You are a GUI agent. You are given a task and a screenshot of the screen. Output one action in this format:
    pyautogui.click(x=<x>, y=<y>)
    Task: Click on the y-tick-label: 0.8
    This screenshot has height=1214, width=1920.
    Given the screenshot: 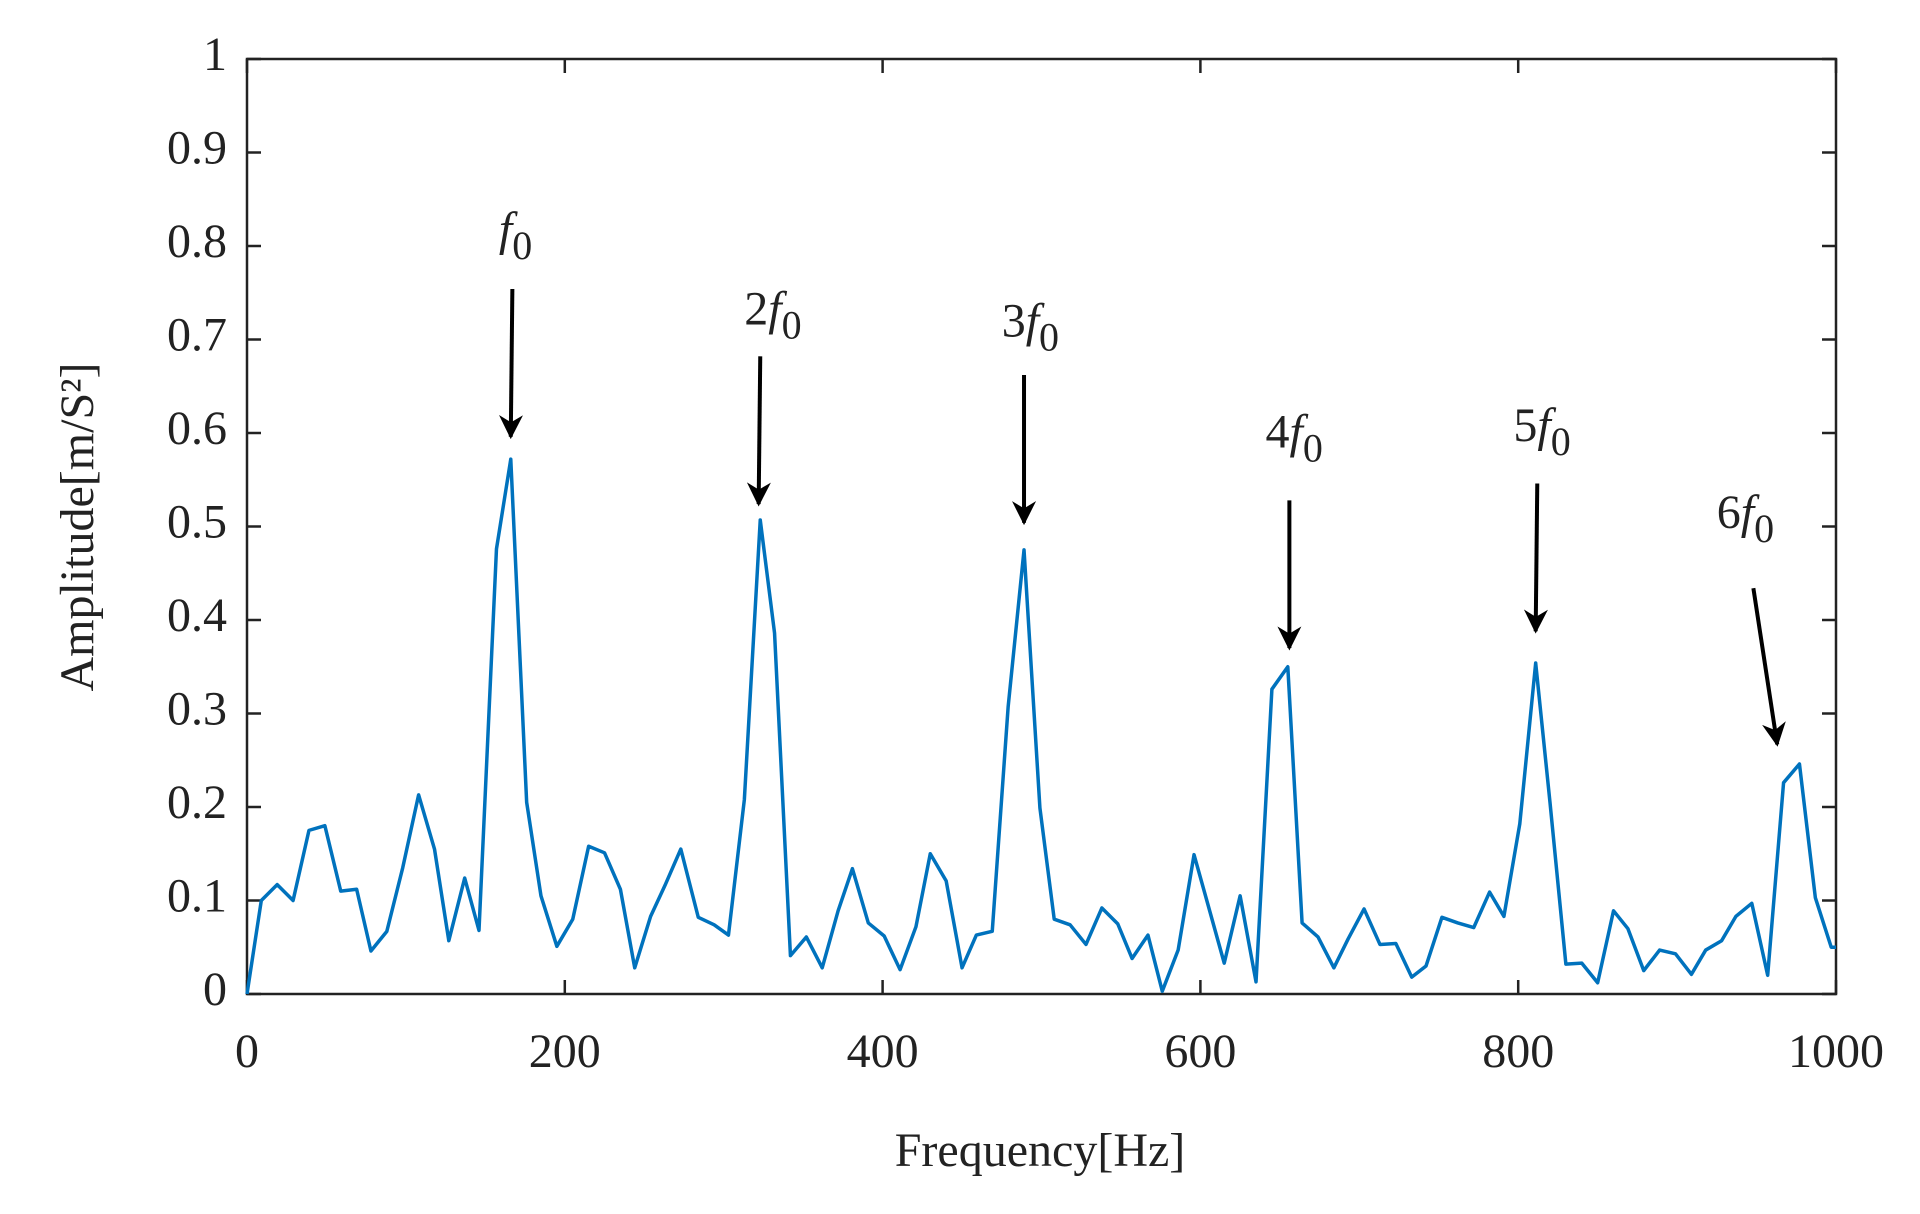 What is the action you would take?
    pyautogui.click(x=197, y=241)
    